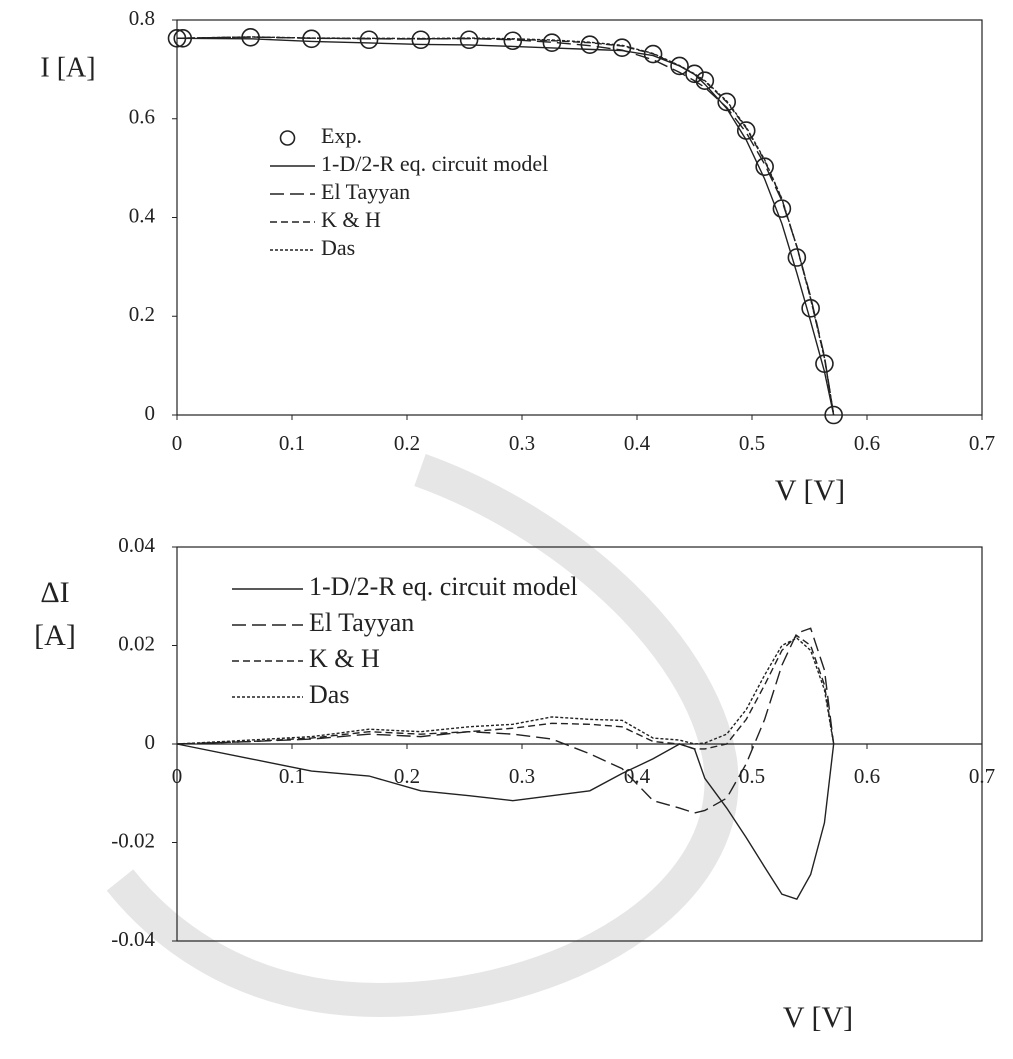 The width and height of the screenshot is (1013, 1059). Describe the element at coordinates (142, 117) in the screenshot. I see `y-tick-label: 0.6` at that location.